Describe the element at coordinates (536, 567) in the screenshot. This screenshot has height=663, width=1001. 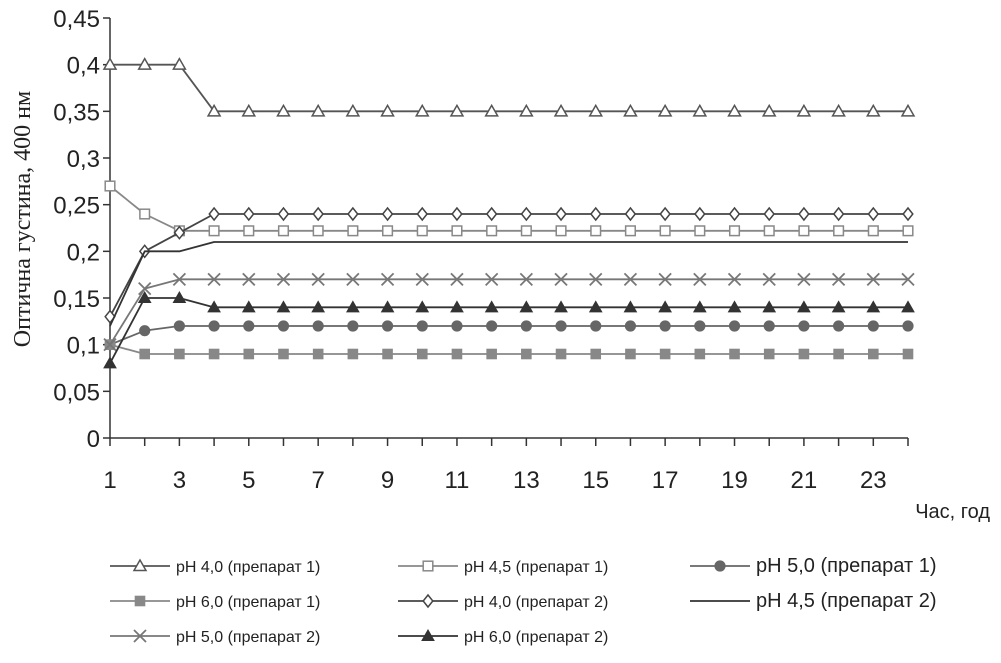
I see `legend-label: pH 4,5 (препарат 1)` at that location.